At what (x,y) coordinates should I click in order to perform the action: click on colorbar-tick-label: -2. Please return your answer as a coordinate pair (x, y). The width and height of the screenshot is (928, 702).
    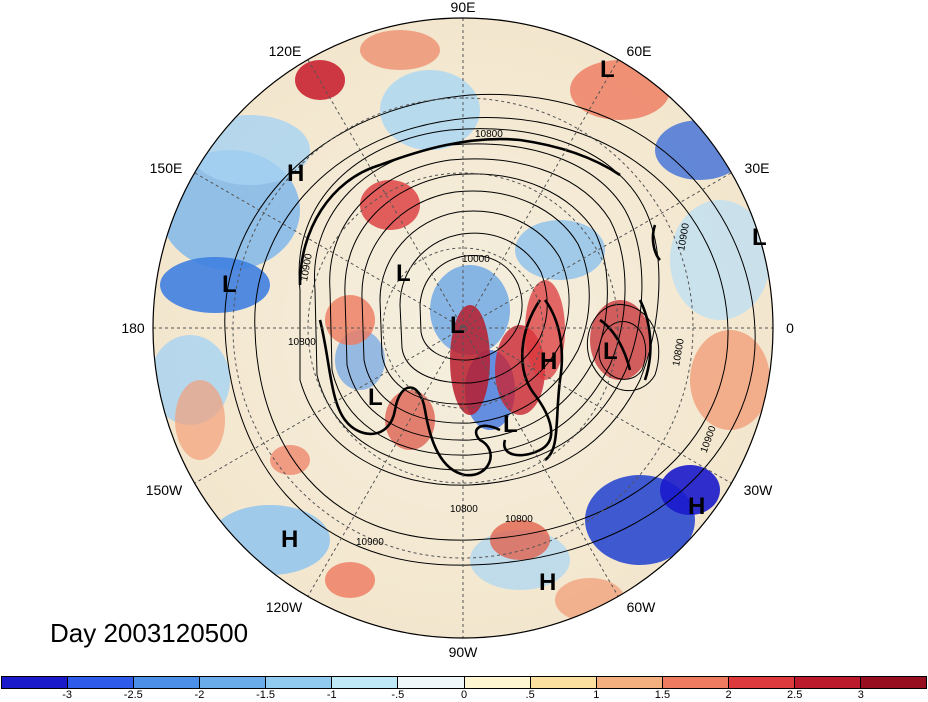
    Looking at the image, I should click on (199, 695).